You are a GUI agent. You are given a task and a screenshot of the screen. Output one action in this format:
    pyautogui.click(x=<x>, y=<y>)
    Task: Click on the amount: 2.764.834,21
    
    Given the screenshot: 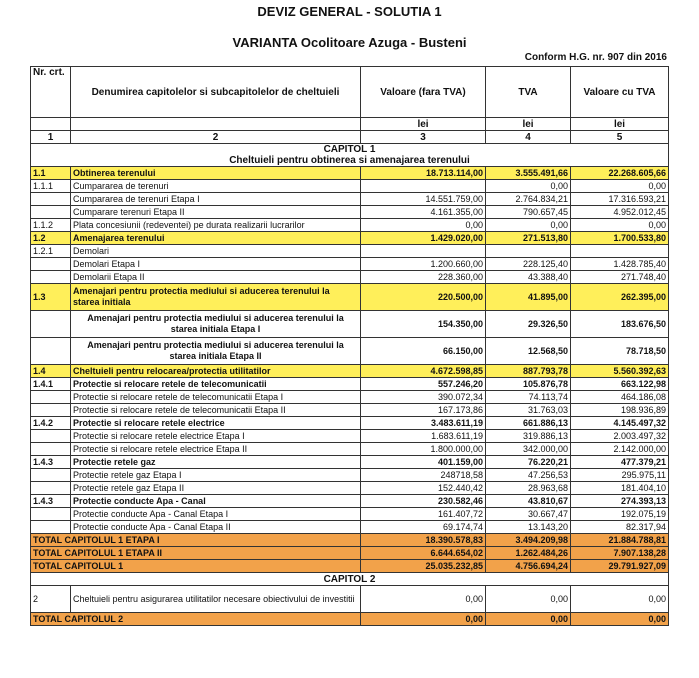 What is the action you would take?
    pyautogui.click(x=528, y=199)
    